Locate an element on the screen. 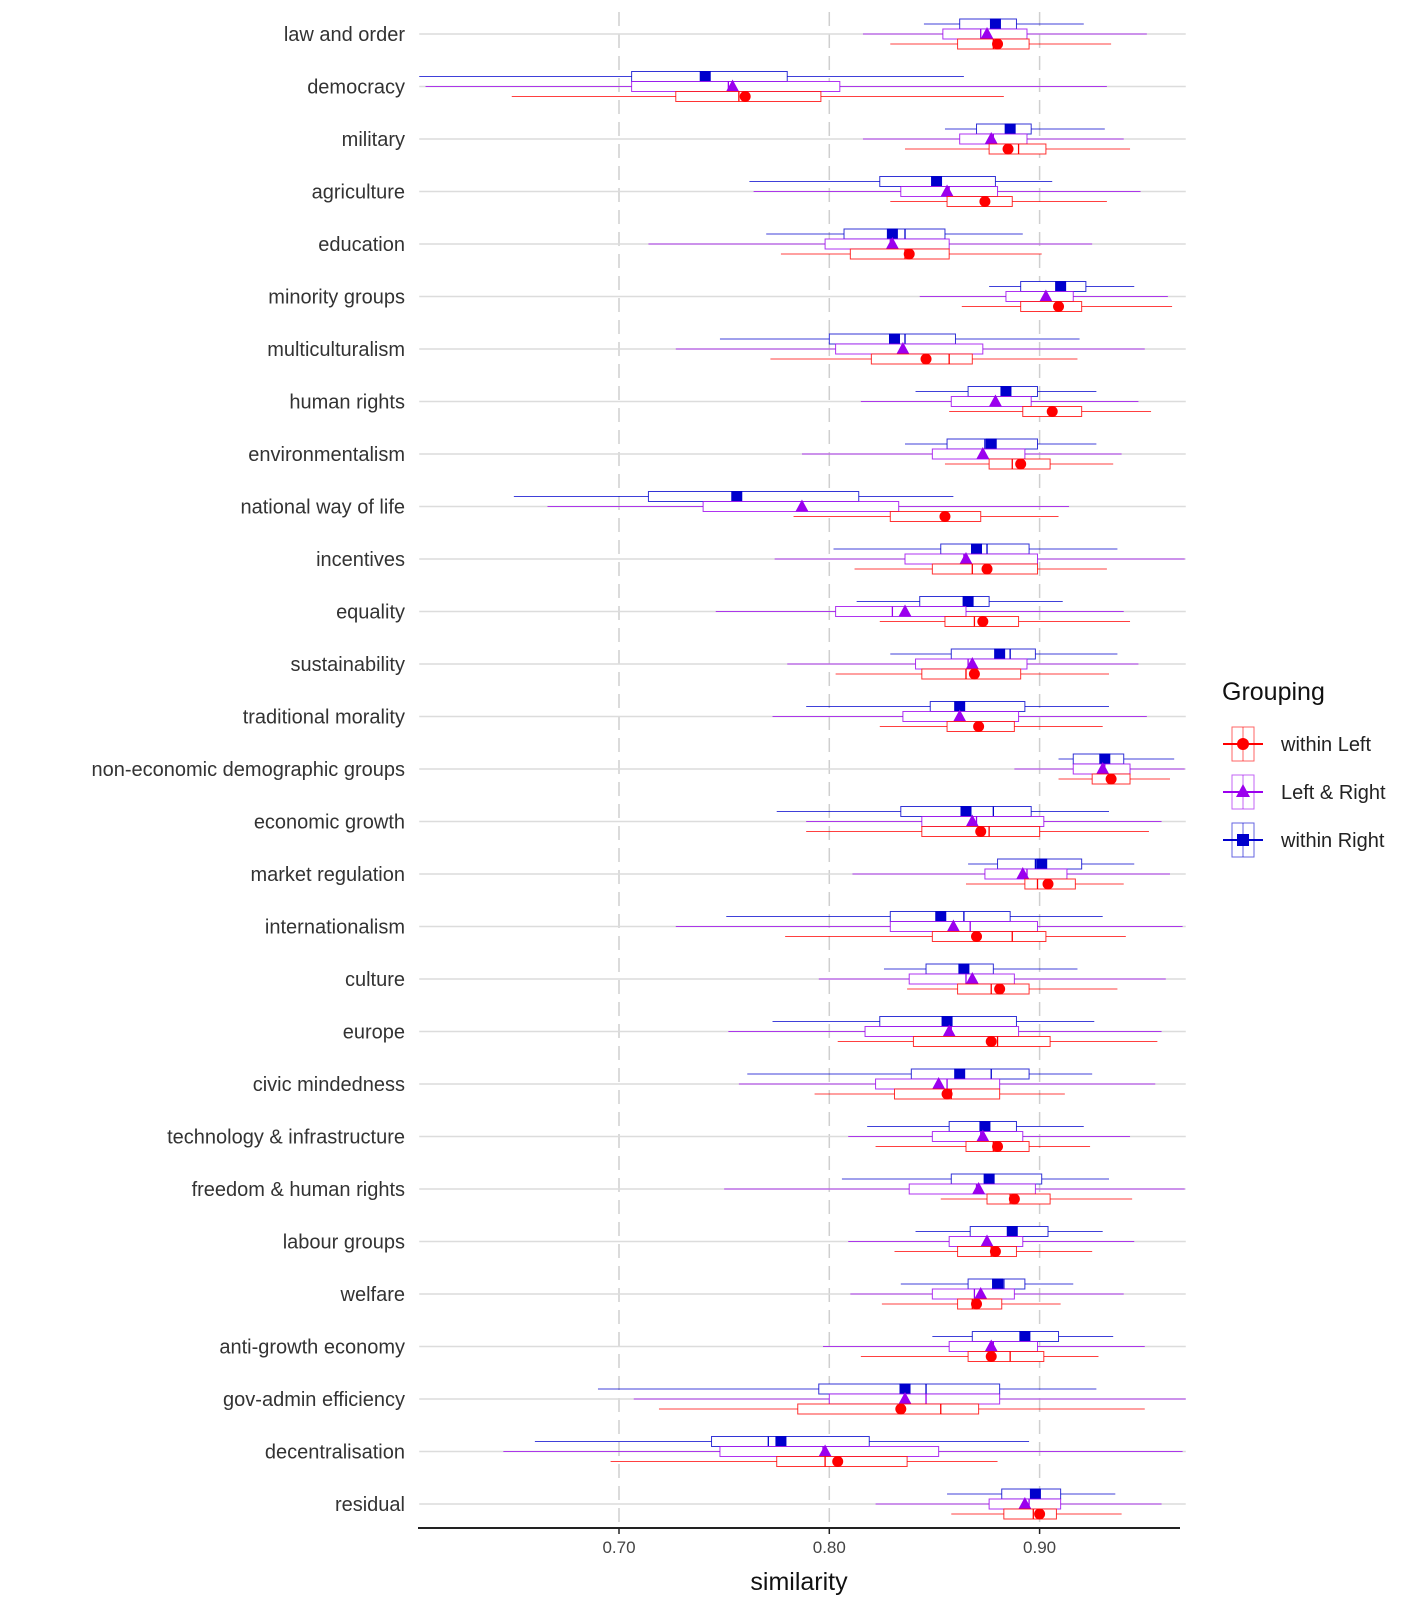 The height and width of the screenshot is (1600, 1421). legend-entry: Left & Right is located at coordinates (1304, 792).